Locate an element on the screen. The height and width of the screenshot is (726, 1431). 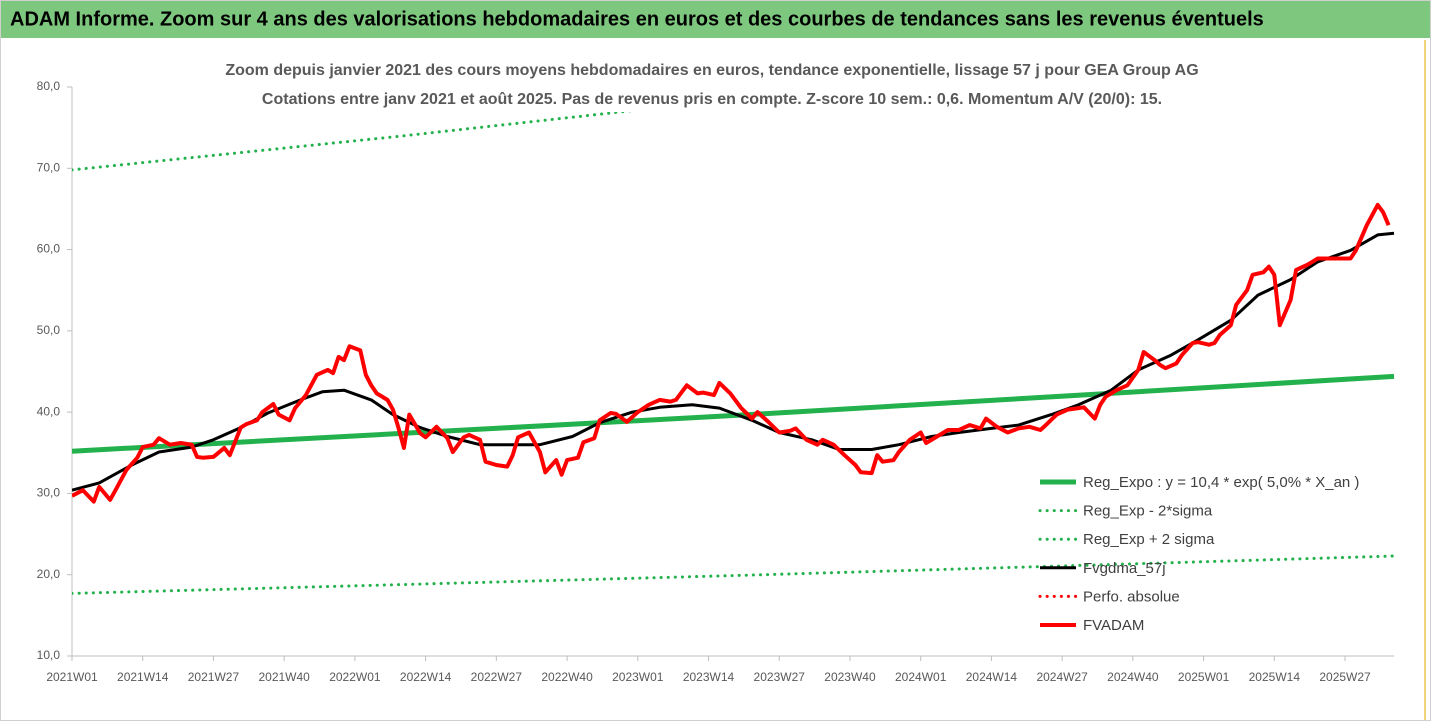
x-tick-label: 2021W27 is located at coordinates (214, 677).